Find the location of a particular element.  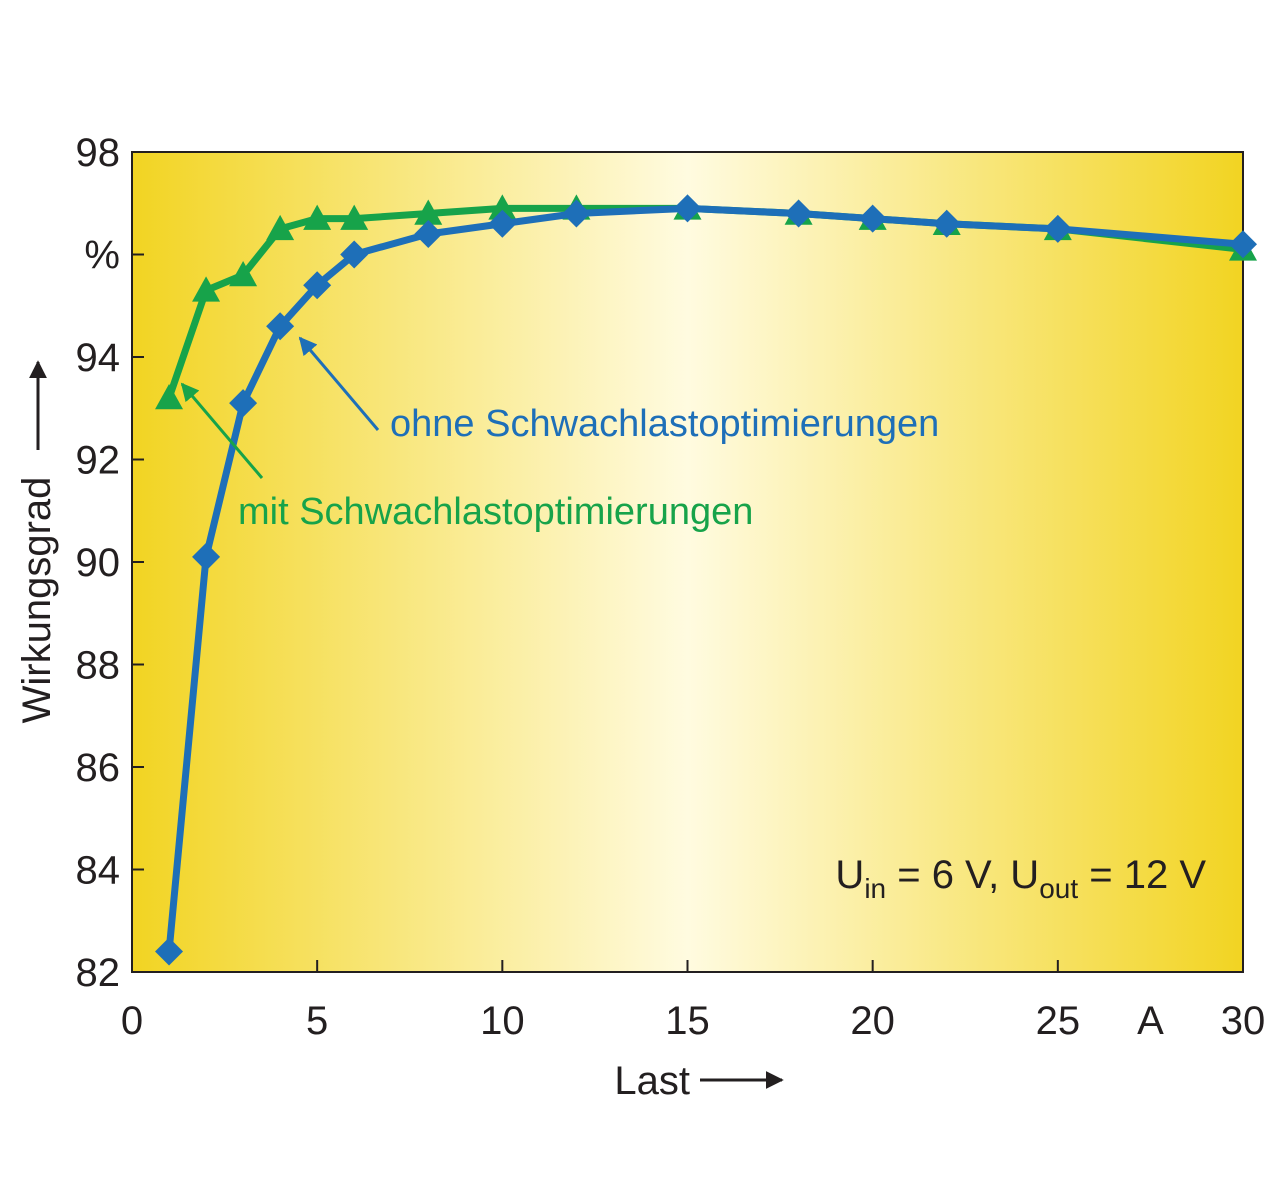

annotation-mit: mit Schwachlastoptimierungen is located at coordinates (466, 457).